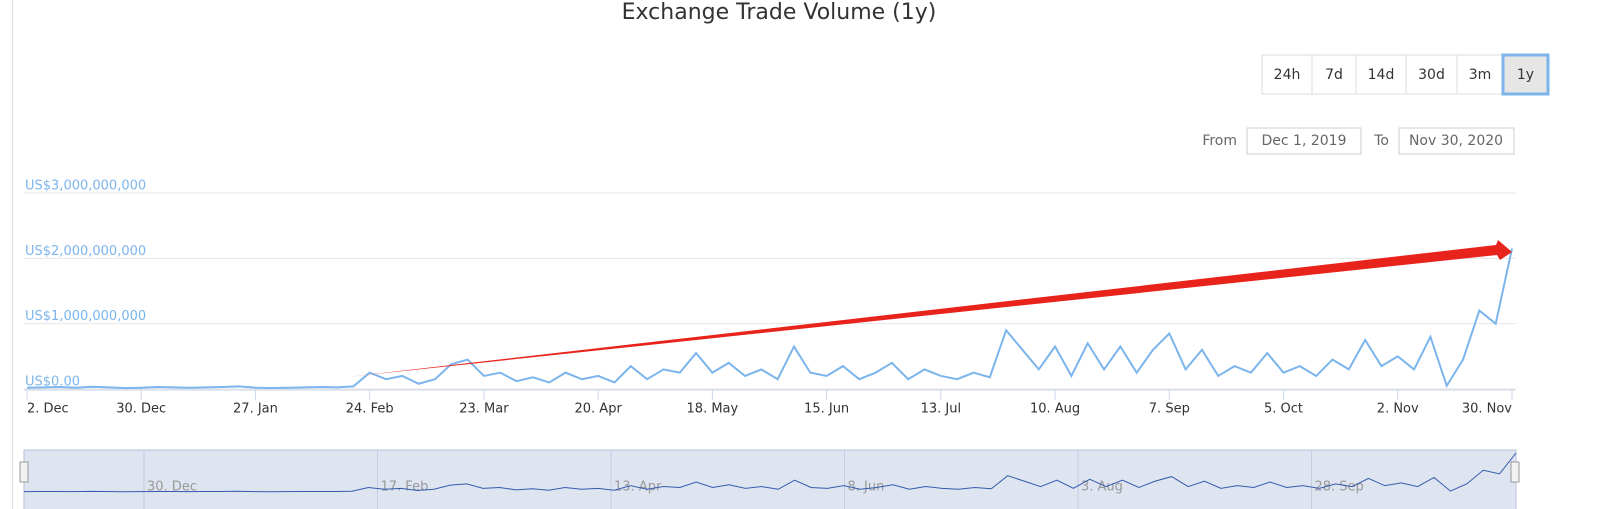  I want to click on y-tick-label: US$0.00, so click(52, 382).